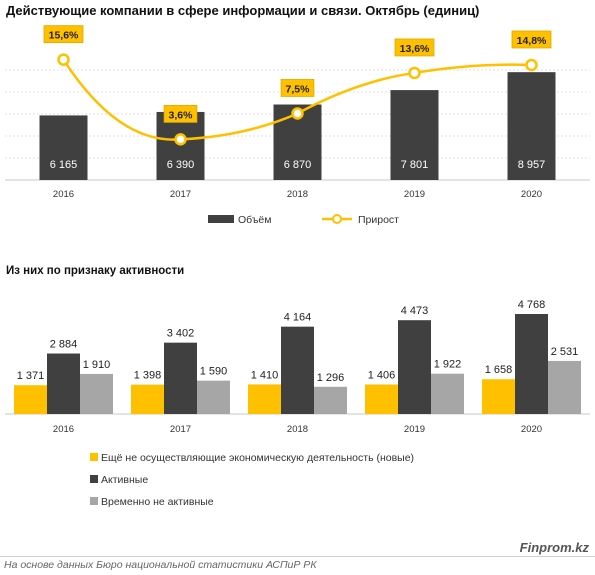  What do you see at coordinates (95, 271) in the screenshot?
I see `chart-subtitle: Из них по признаку активности` at bounding box center [95, 271].